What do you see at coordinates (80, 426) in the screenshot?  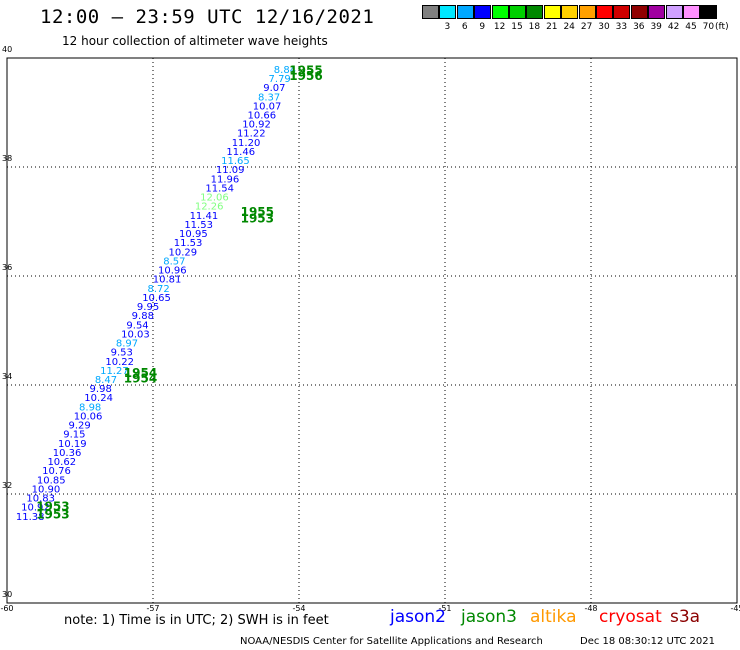 I see `wave-height-reading: 9.29` at bounding box center [80, 426].